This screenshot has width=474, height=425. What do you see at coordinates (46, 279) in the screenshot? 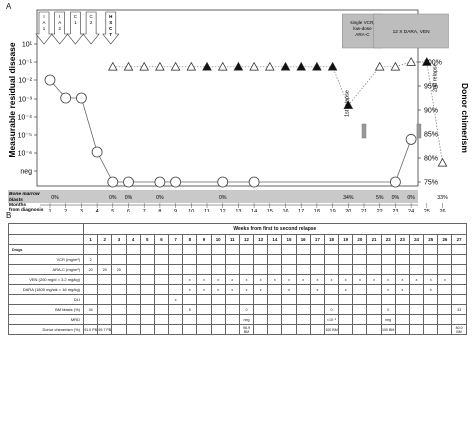
I see `row-label: VEN (200 mg/d = 3.2 mg/kg)` at bounding box center [46, 279].